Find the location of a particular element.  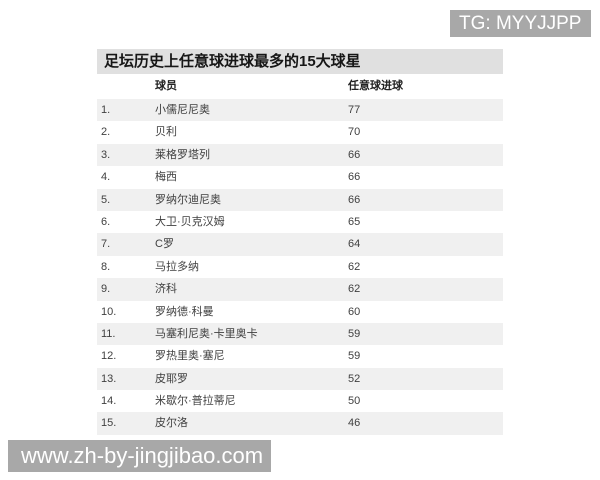

table-row: 2. 贝利 70 is located at coordinates (300, 132).